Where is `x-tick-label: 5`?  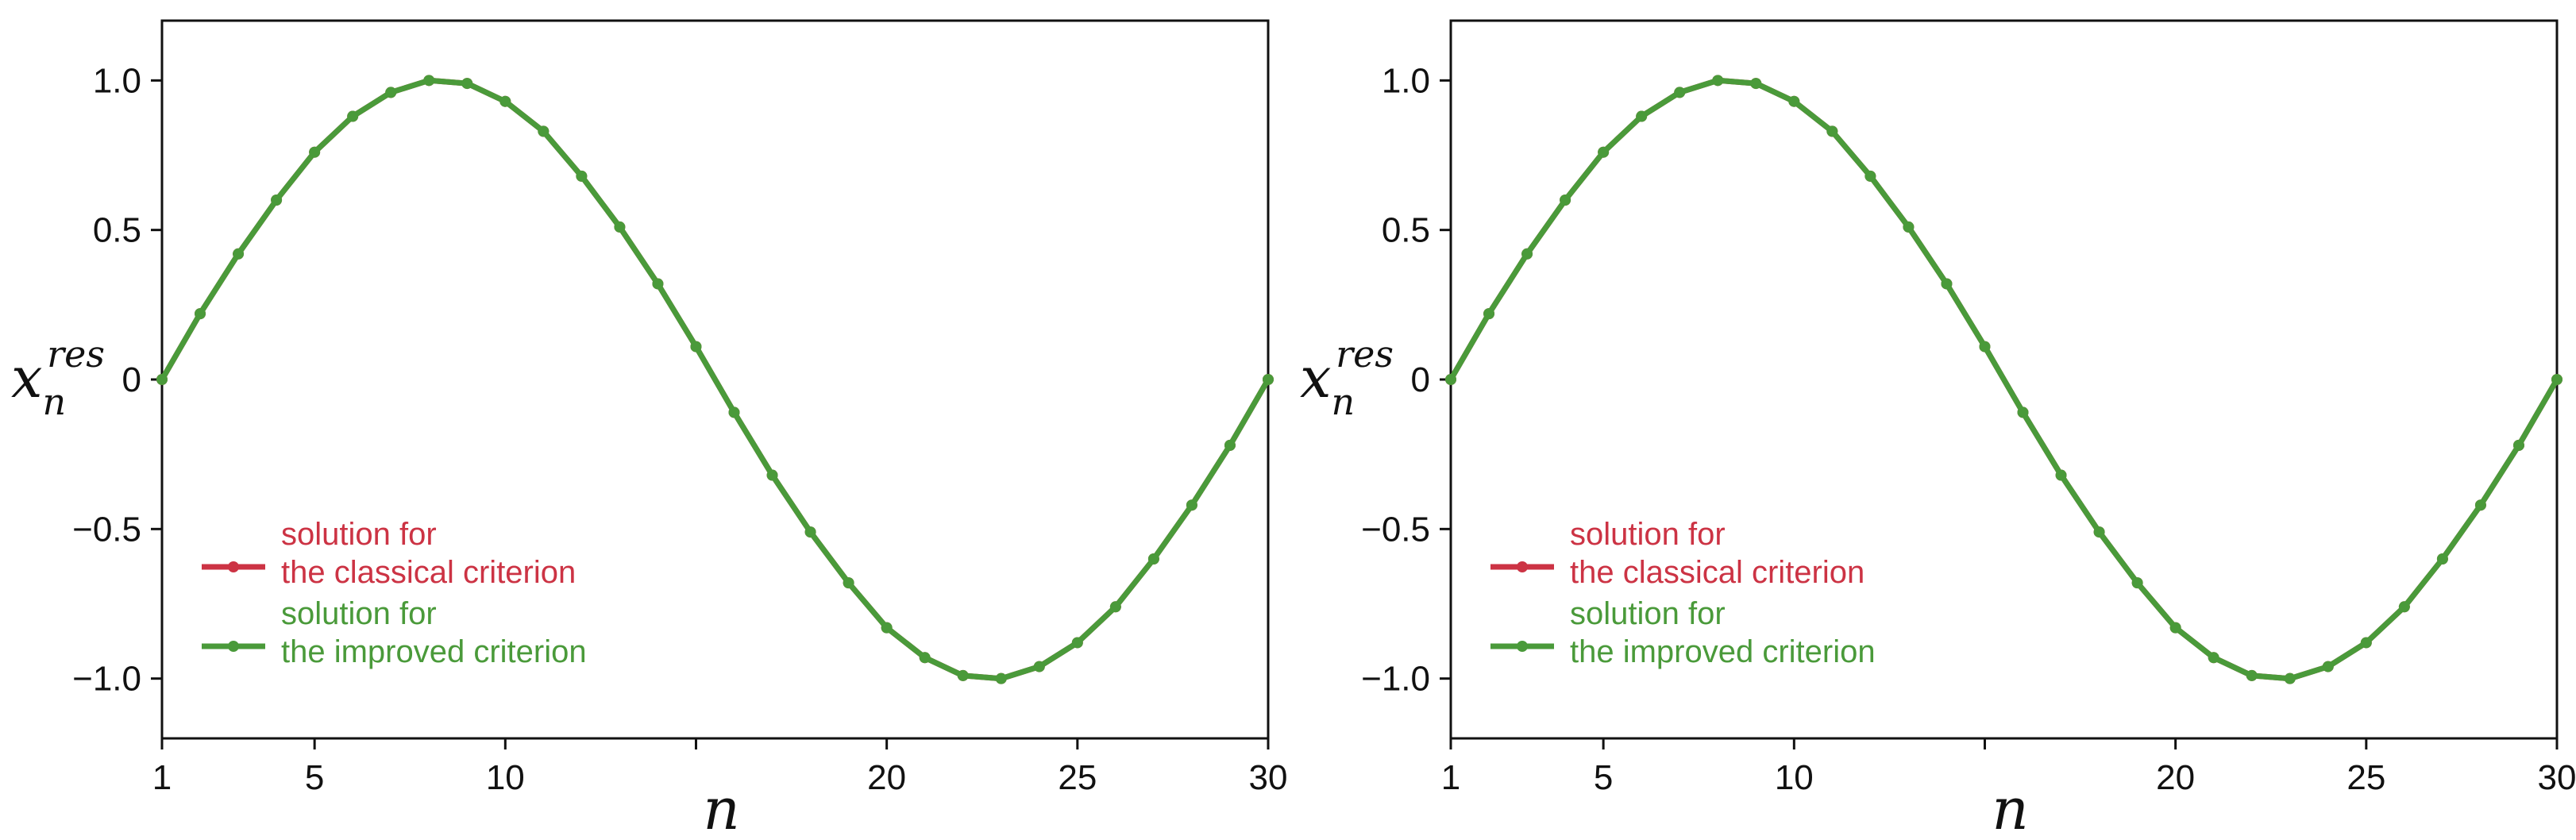
x-tick-label: 5 is located at coordinates (1603, 777).